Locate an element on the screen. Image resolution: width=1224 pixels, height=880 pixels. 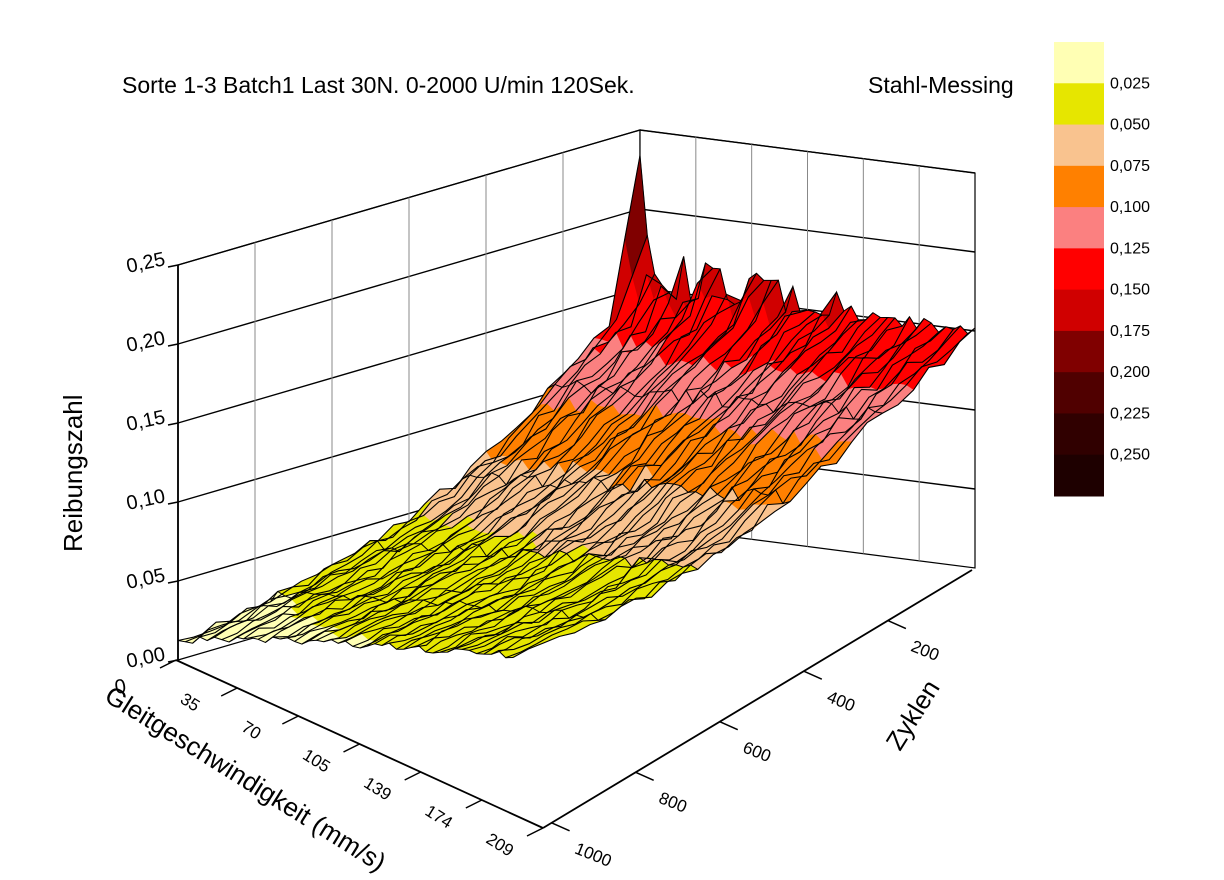
colorbar-label: 0,075 is located at coordinates (1130, 166).